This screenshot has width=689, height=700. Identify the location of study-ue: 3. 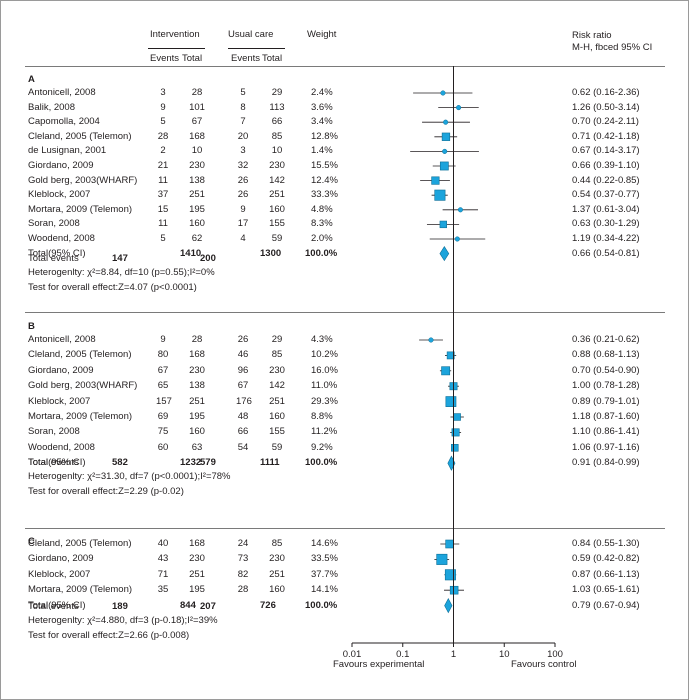
(243, 151).